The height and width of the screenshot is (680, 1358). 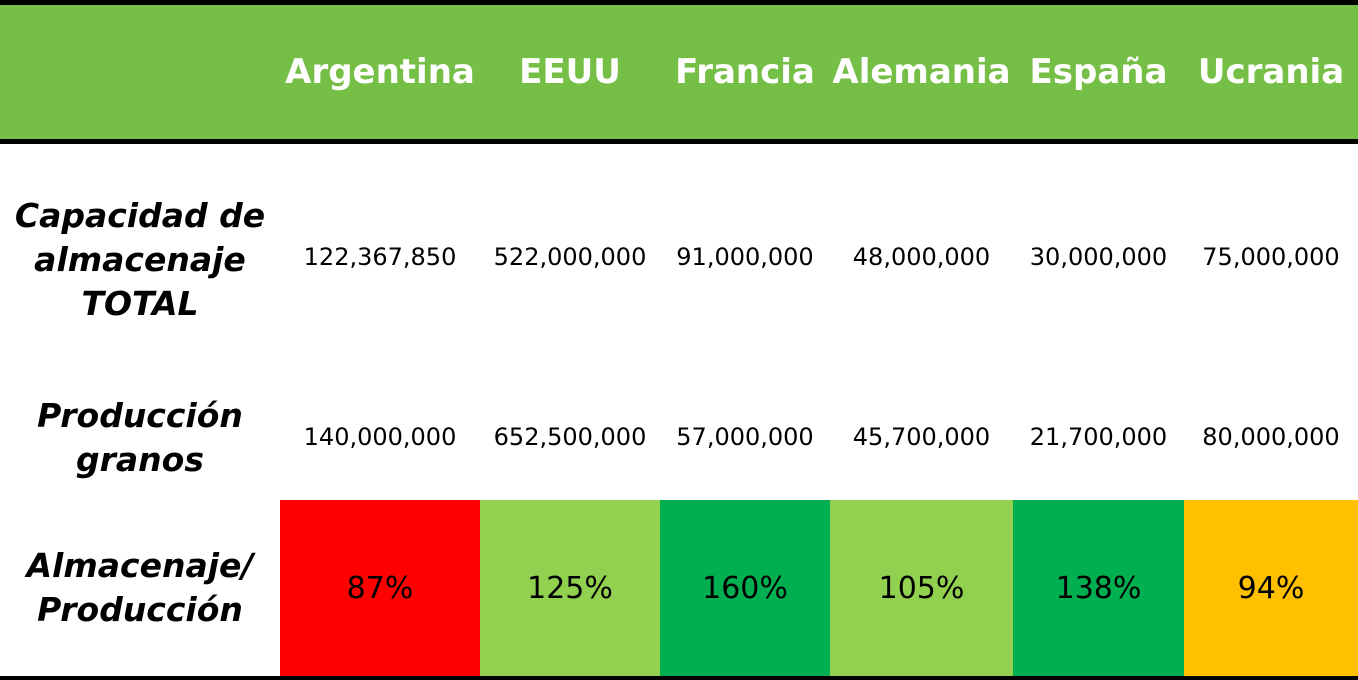 What do you see at coordinates (570, 588) in the screenshot?
I see `ratio-eeuu: 125%` at bounding box center [570, 588].